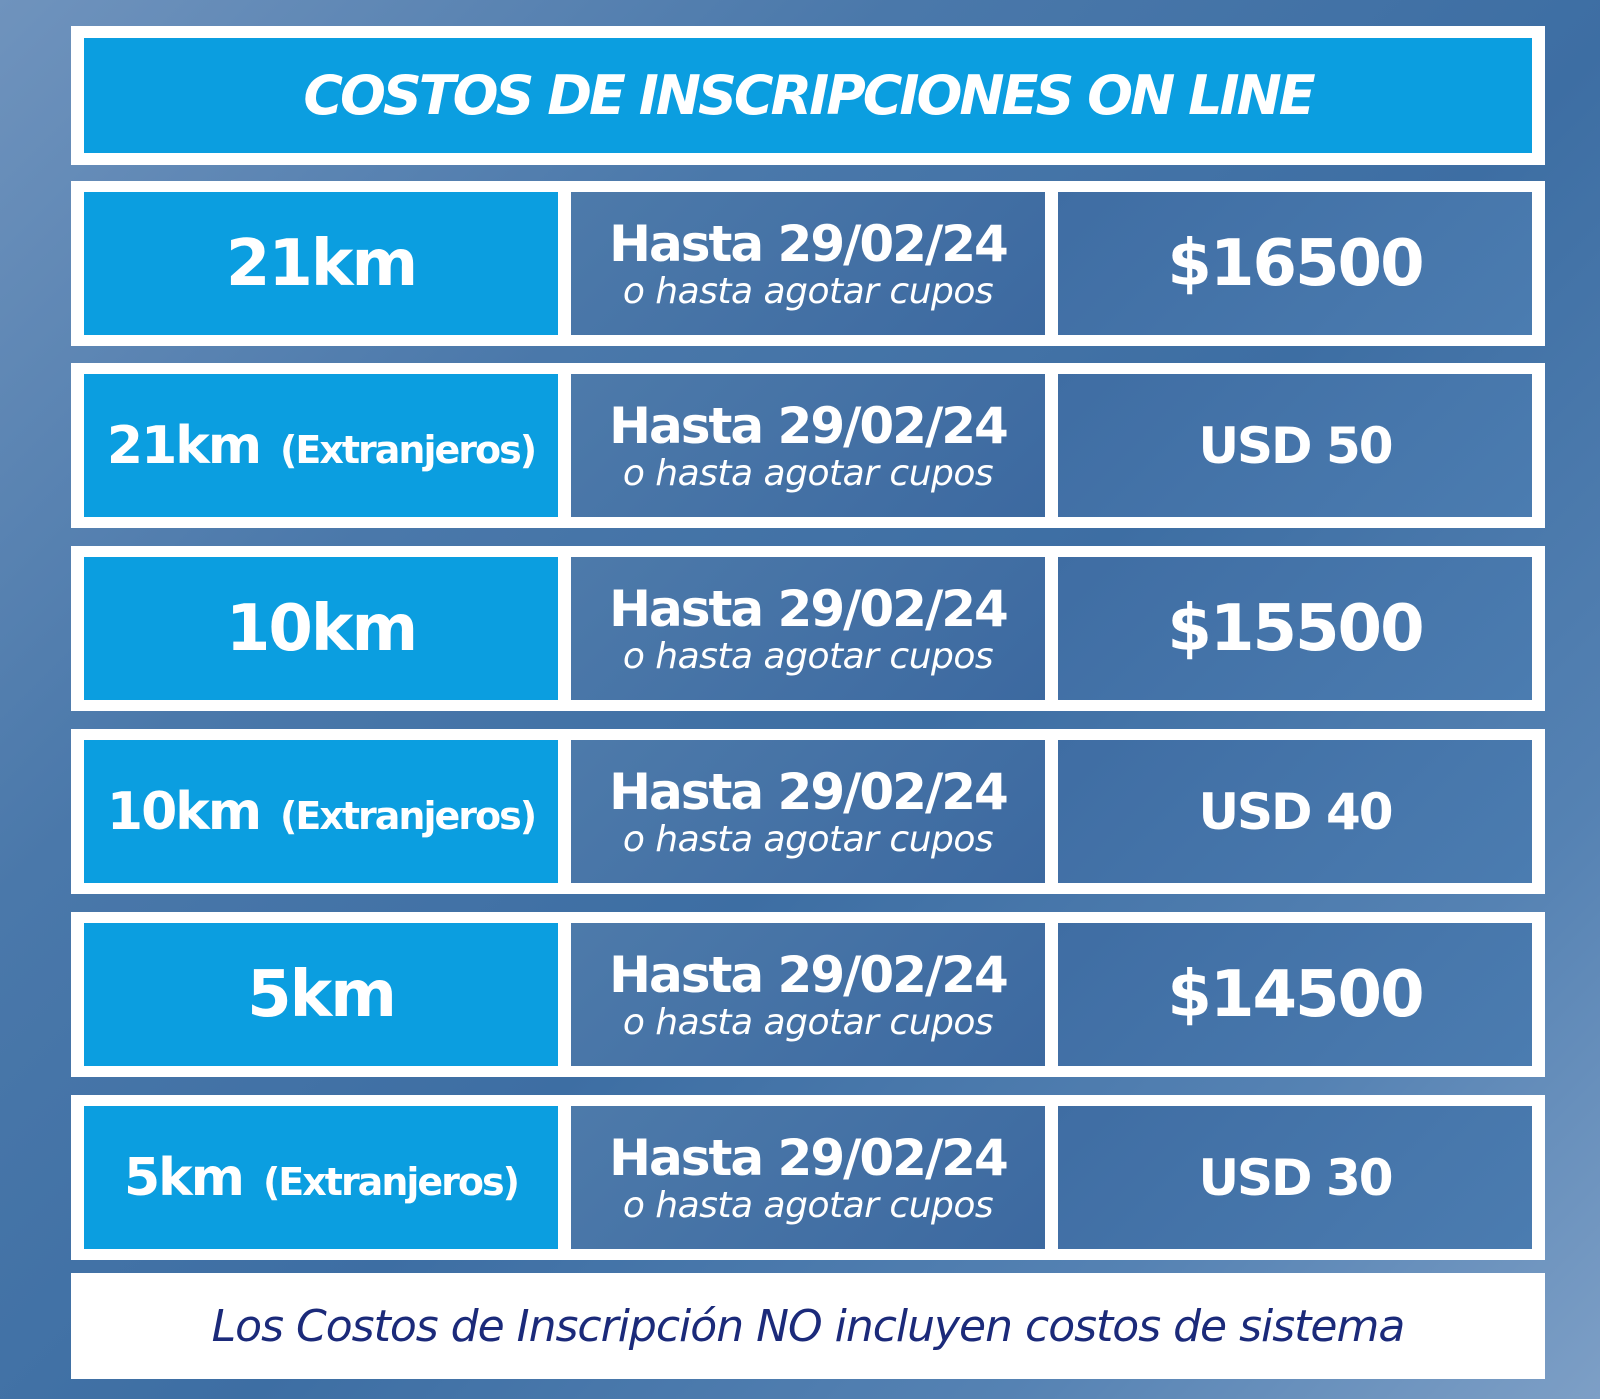  I want to click on price-label: $16500, so click(1295, 263).